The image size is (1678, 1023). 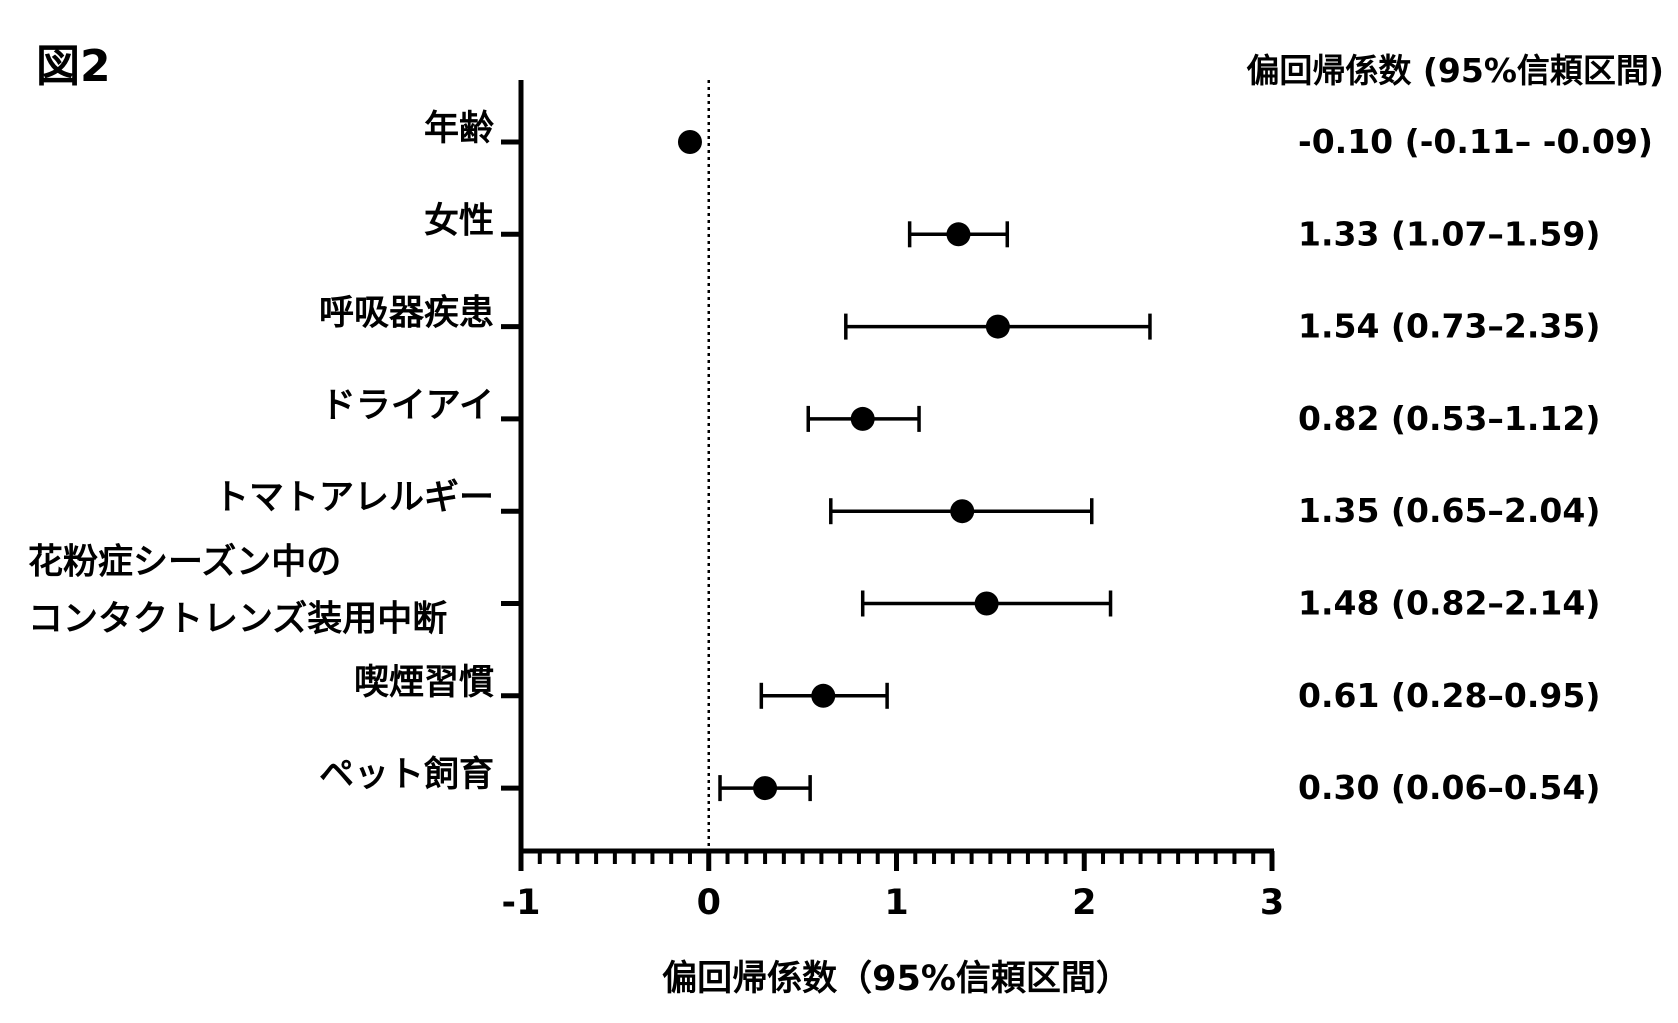 What do you see at coordinates (1449, 695) in the screenshot?
I see `estimate-ci-text: 0.61 (0.28–0.95)` at bounding box center [1449, 695].